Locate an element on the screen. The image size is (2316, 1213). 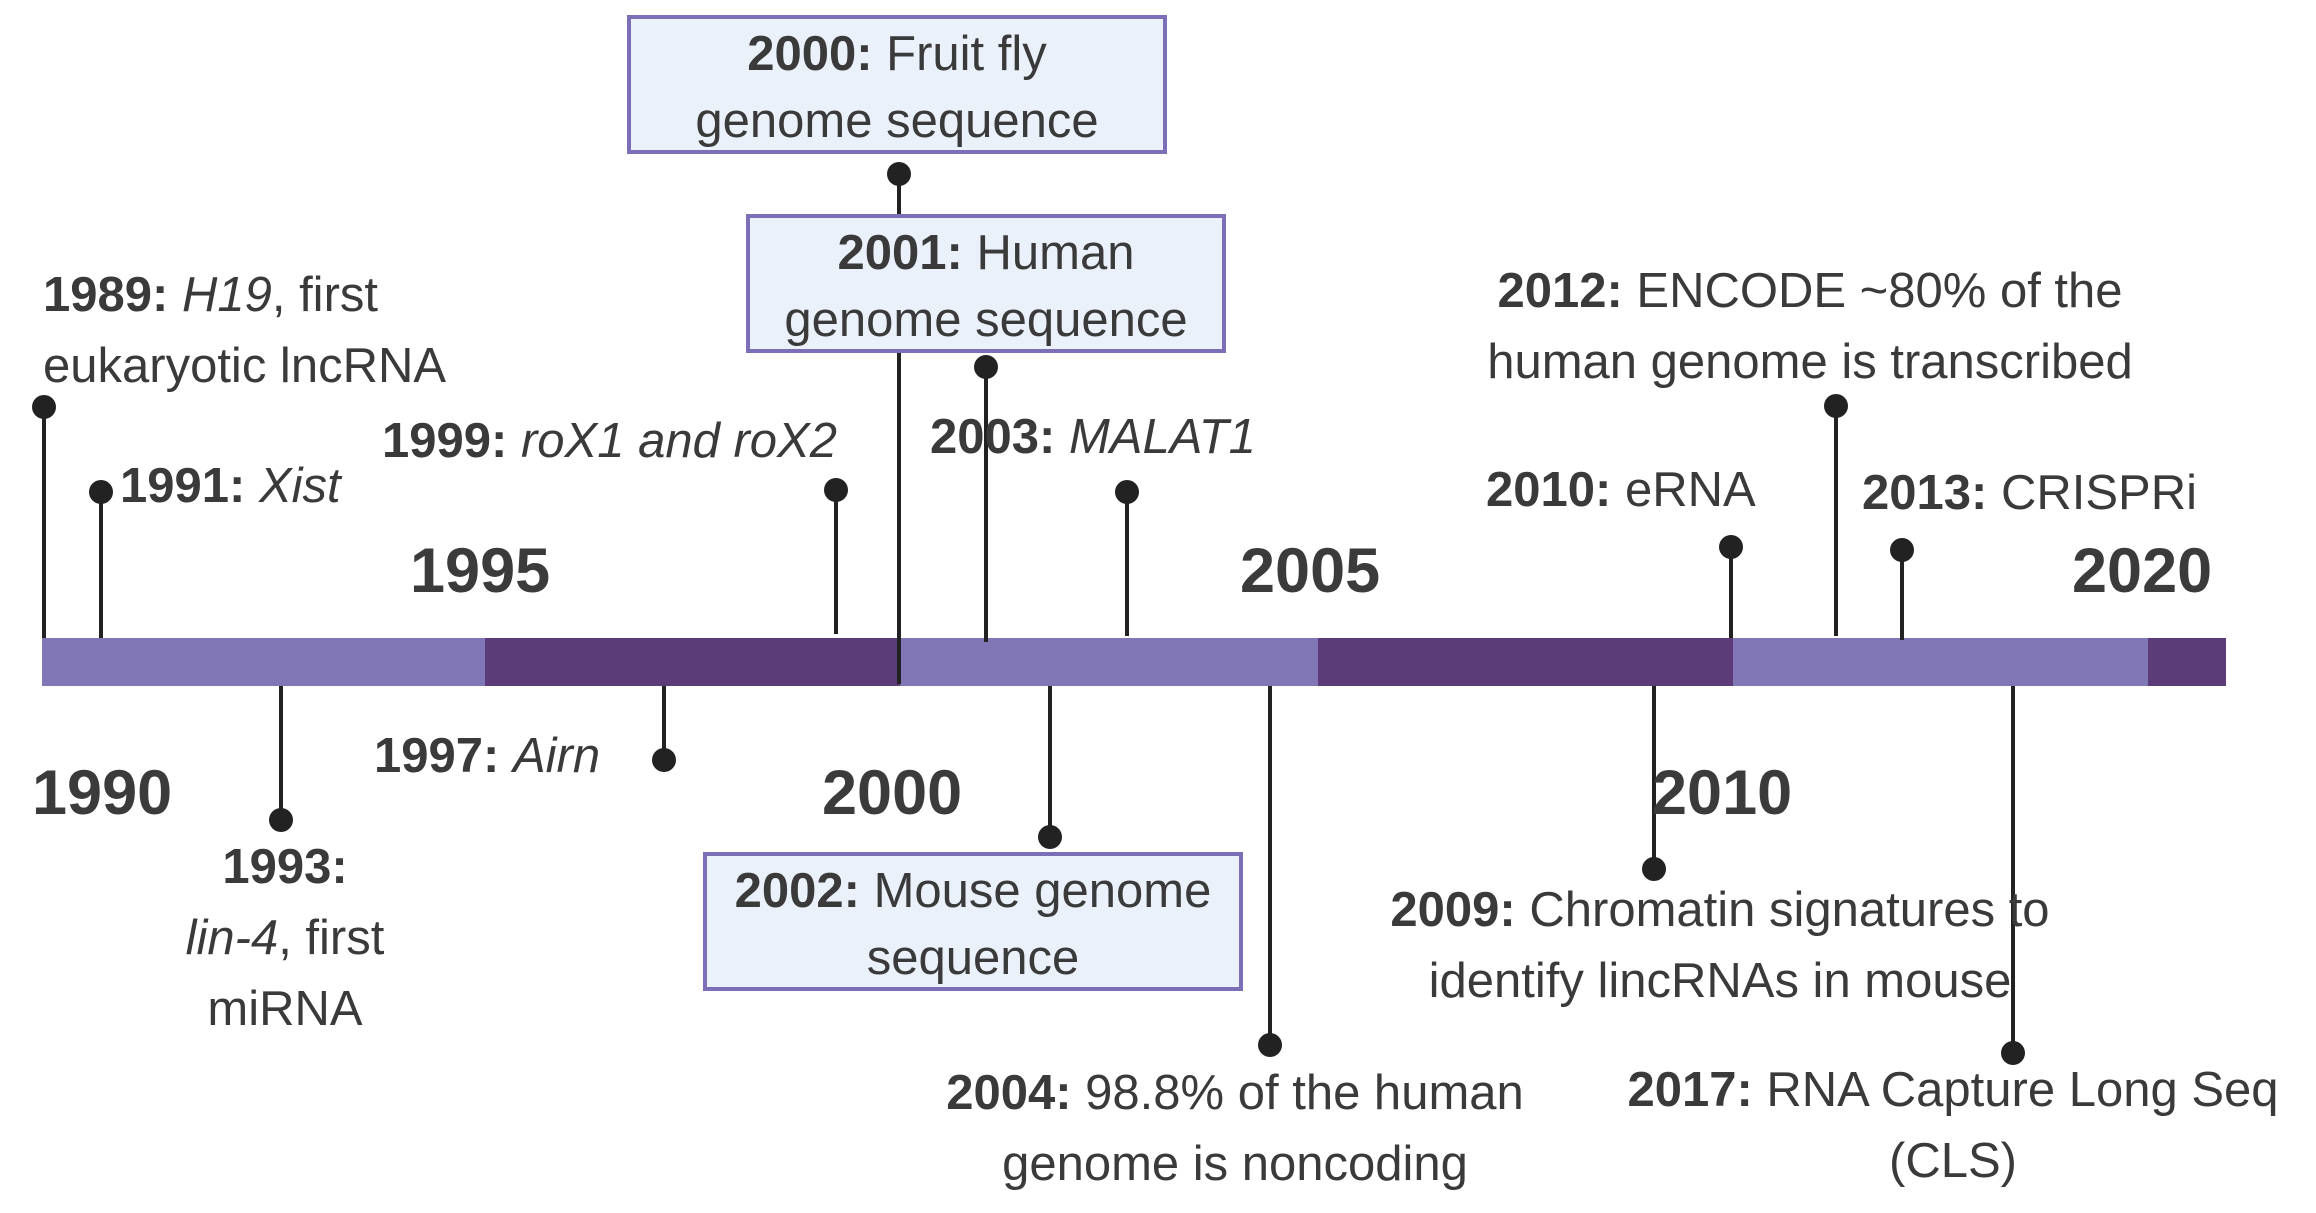
axis-year-2020: 2020 is located at coordinates (2142, 571).